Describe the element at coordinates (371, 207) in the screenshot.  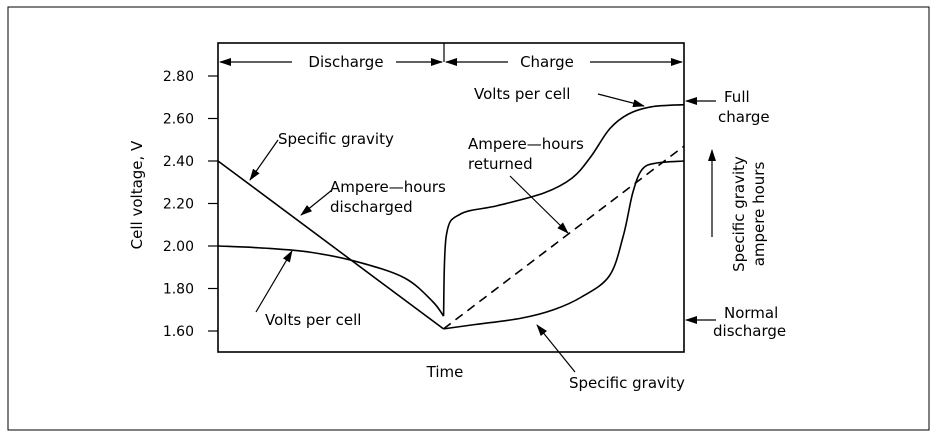
I see `ampere-hours-discharged-line2: discharged` at that location.